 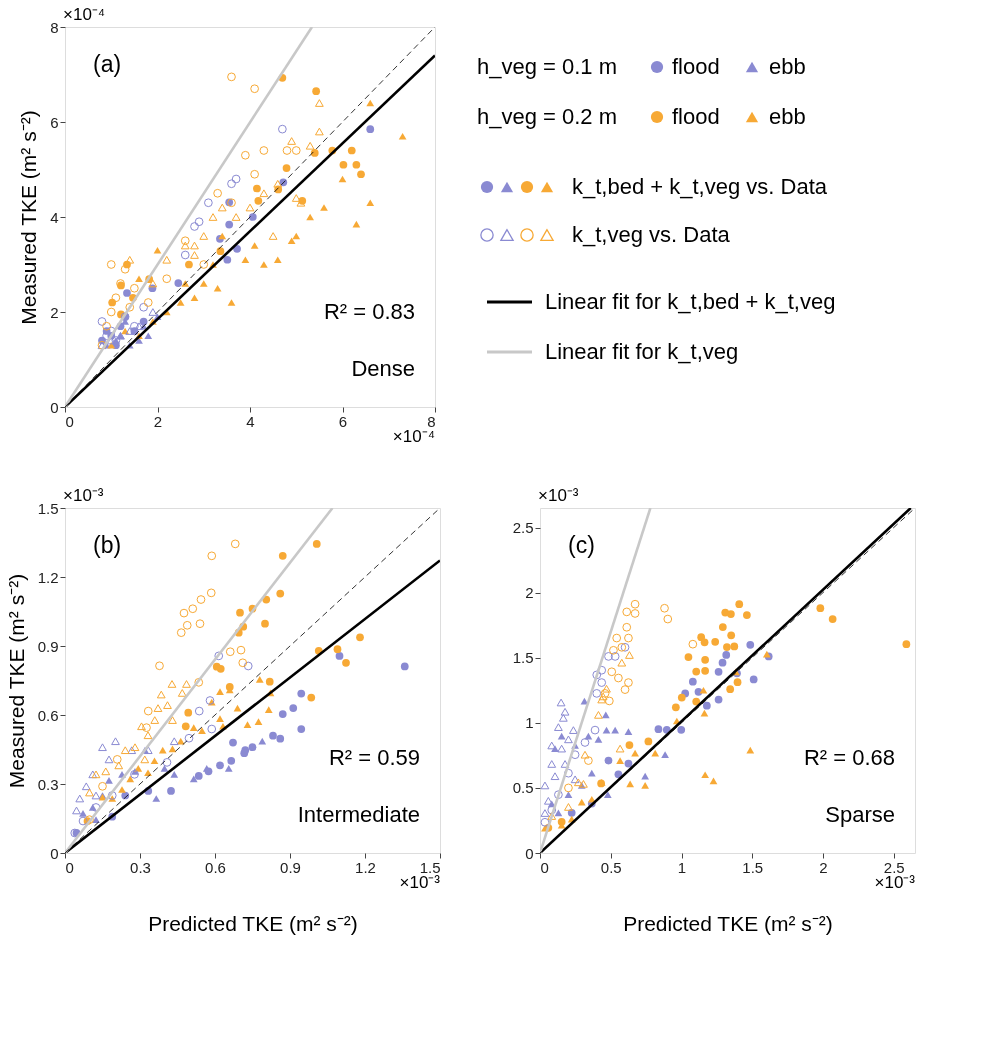 I want to click on annotation: Intermediate, so click(x=358, y=814).